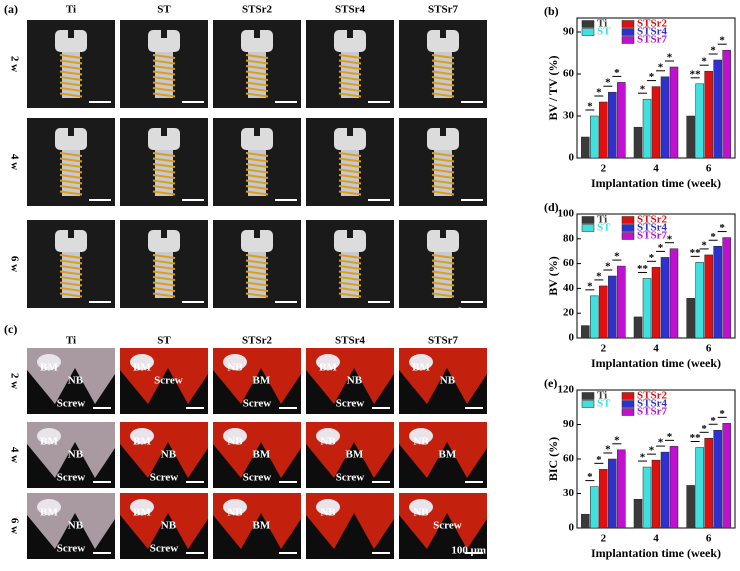 The width and height of the screenshot is (740, 571). I want to click on x-tick-label: 6, so click(709, 349).